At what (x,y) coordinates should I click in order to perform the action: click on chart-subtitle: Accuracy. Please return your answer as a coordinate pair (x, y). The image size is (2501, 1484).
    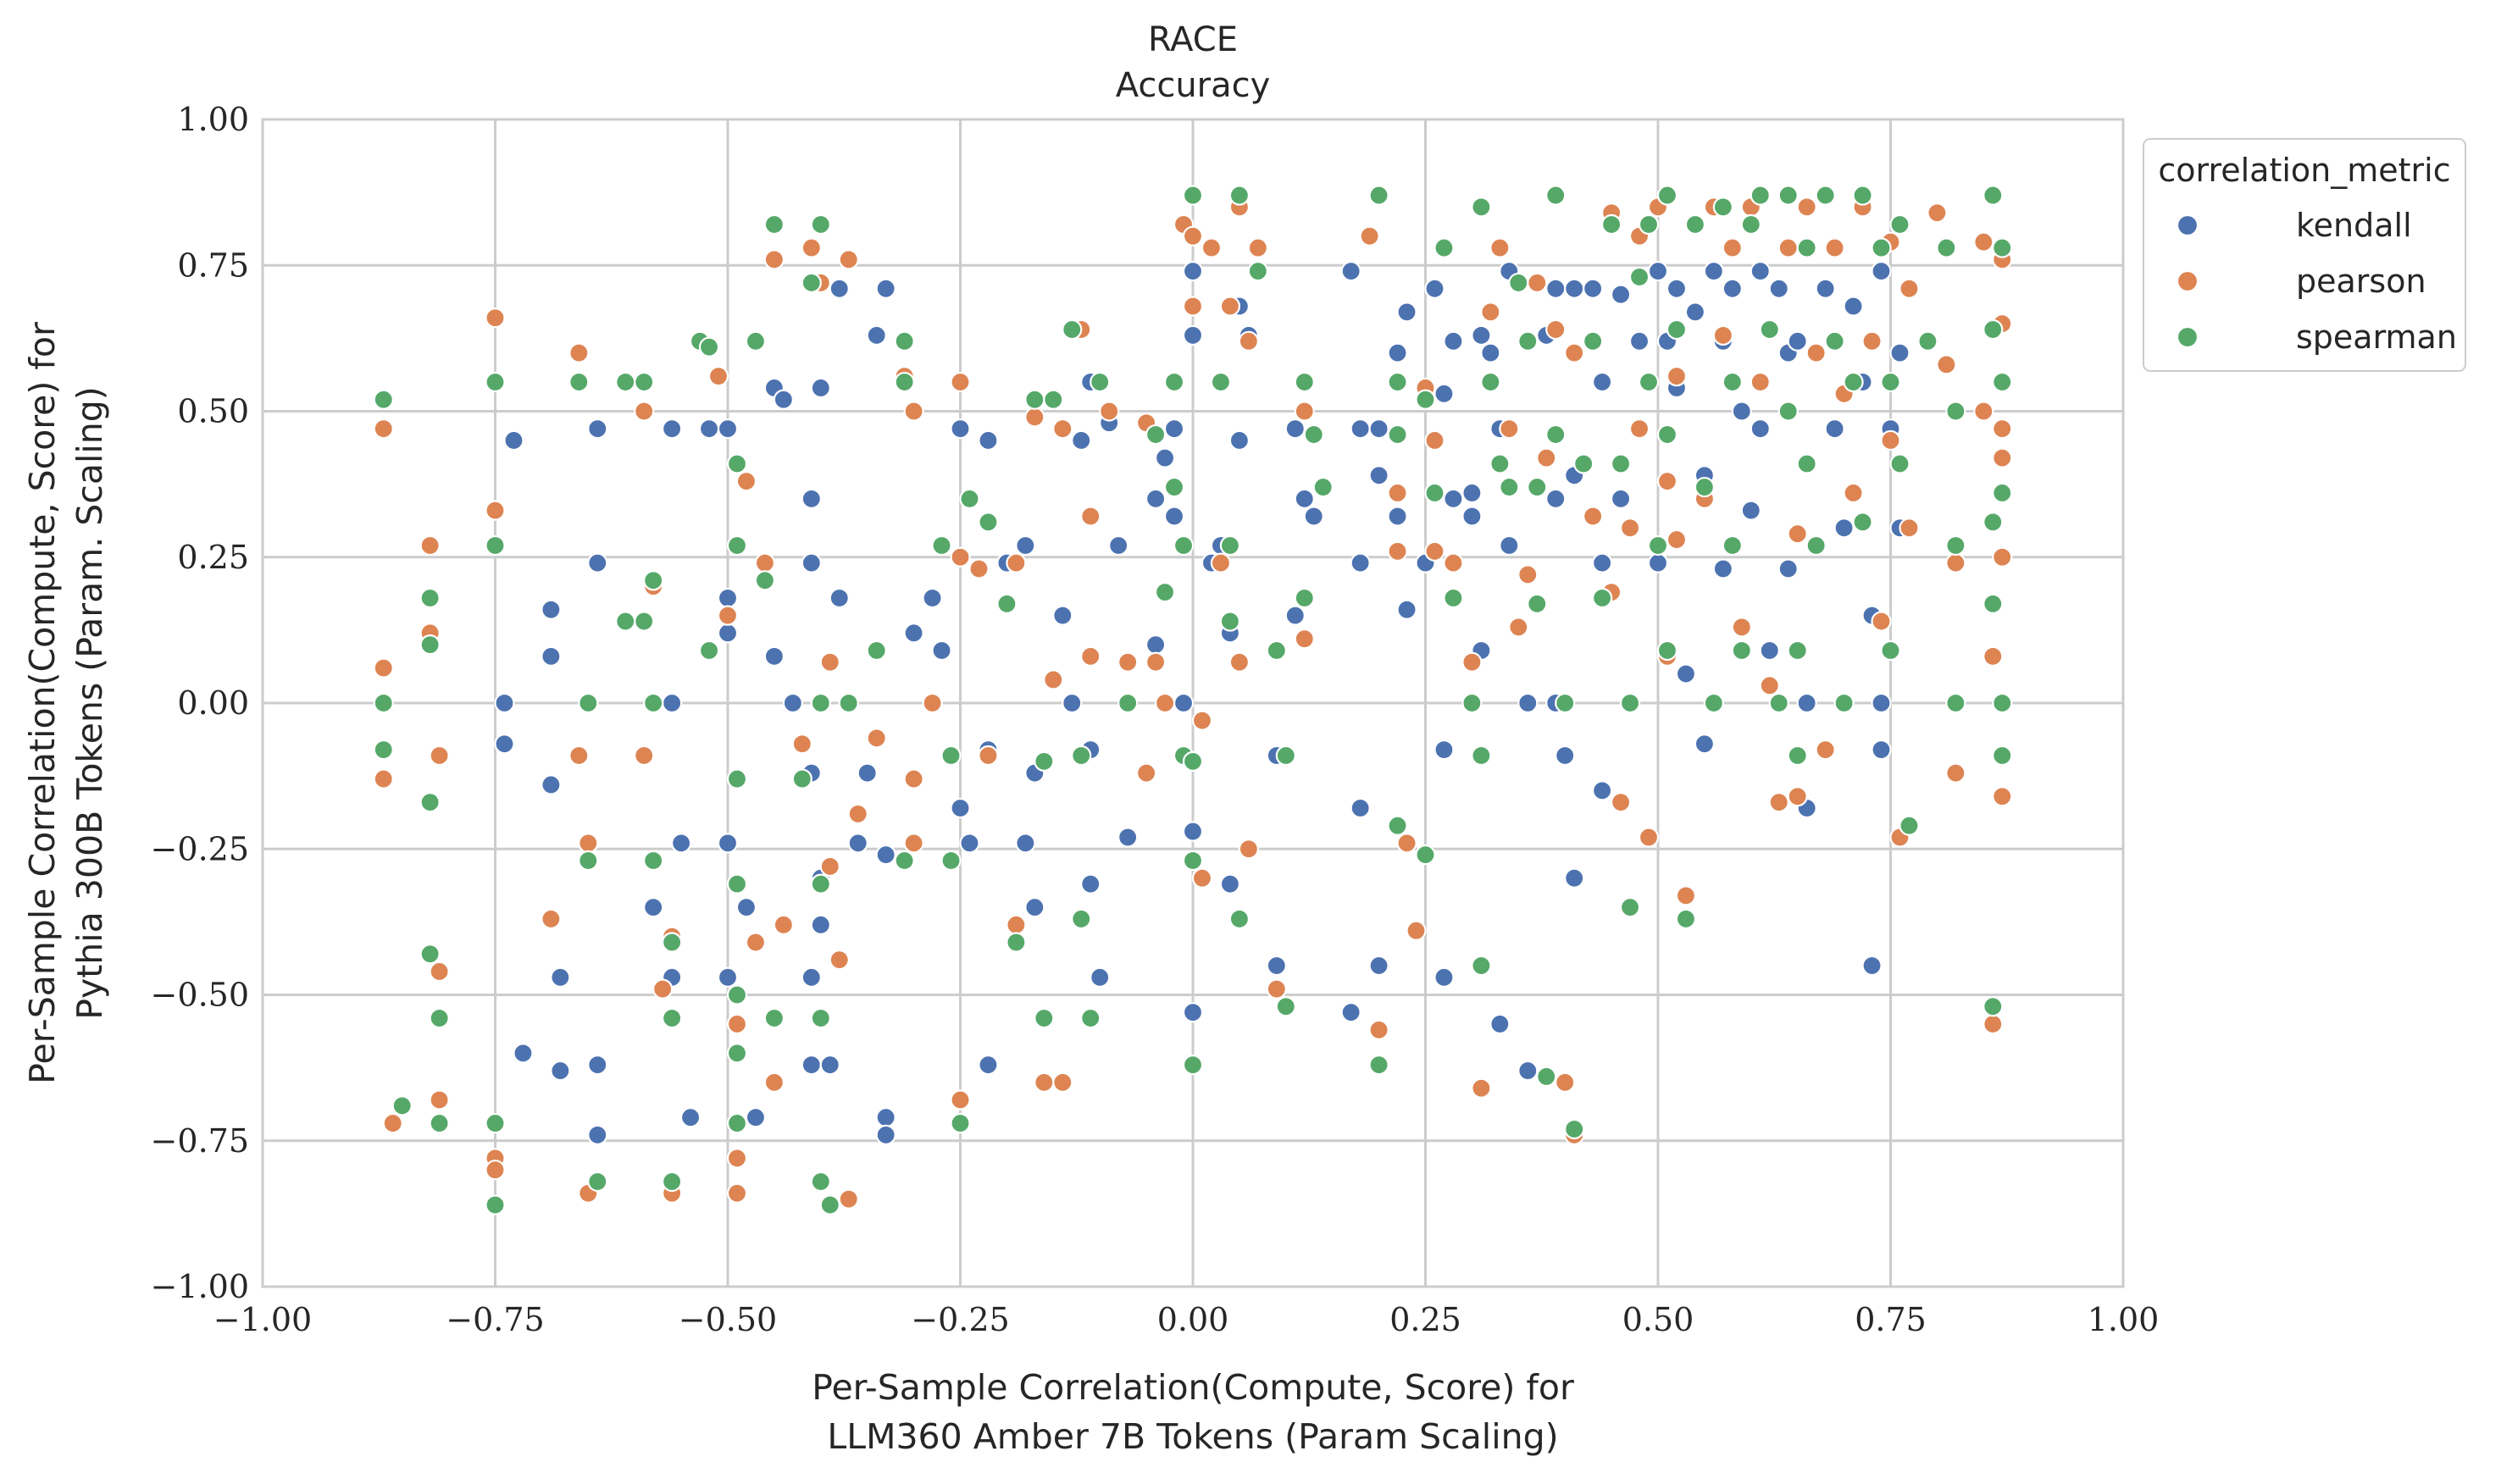
    Looking at the image, I should click on (1193, 85).